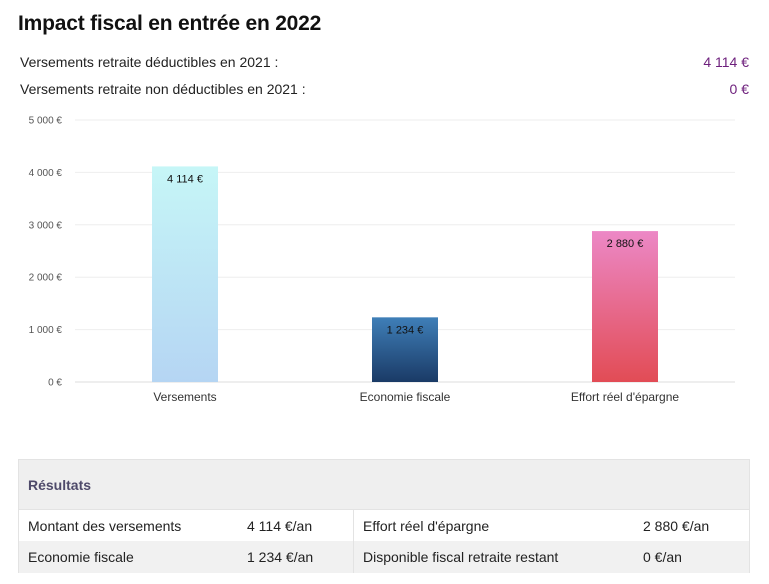  I want to click on result-value: 1 234 €/an, so click(300, 557).